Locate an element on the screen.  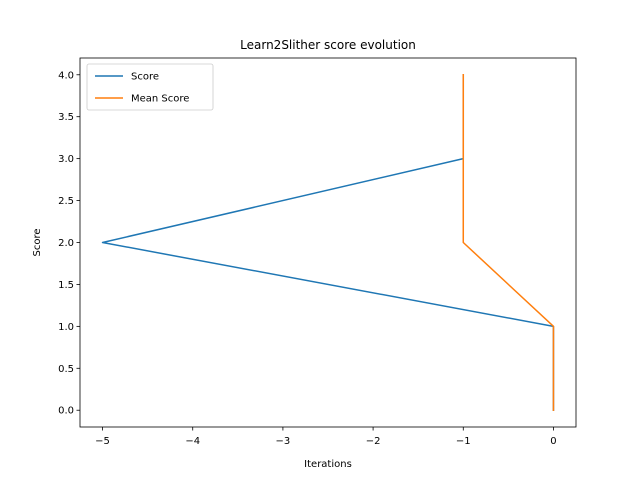
y-axis-label: Score is located at coordinates (37, 242).